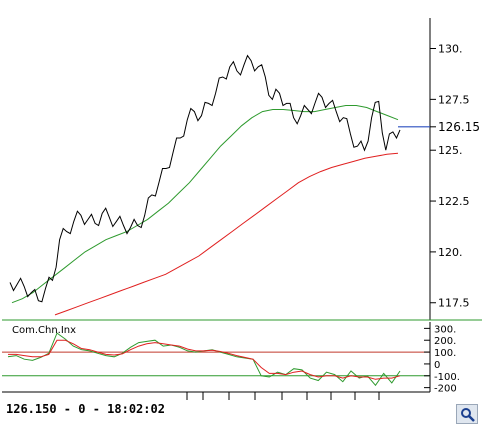 The image size is (482, 430). Describe the element at coordinates (283, 396) in the screenshot. I see `x-axis-ticks: 30405080910111215` at that location.